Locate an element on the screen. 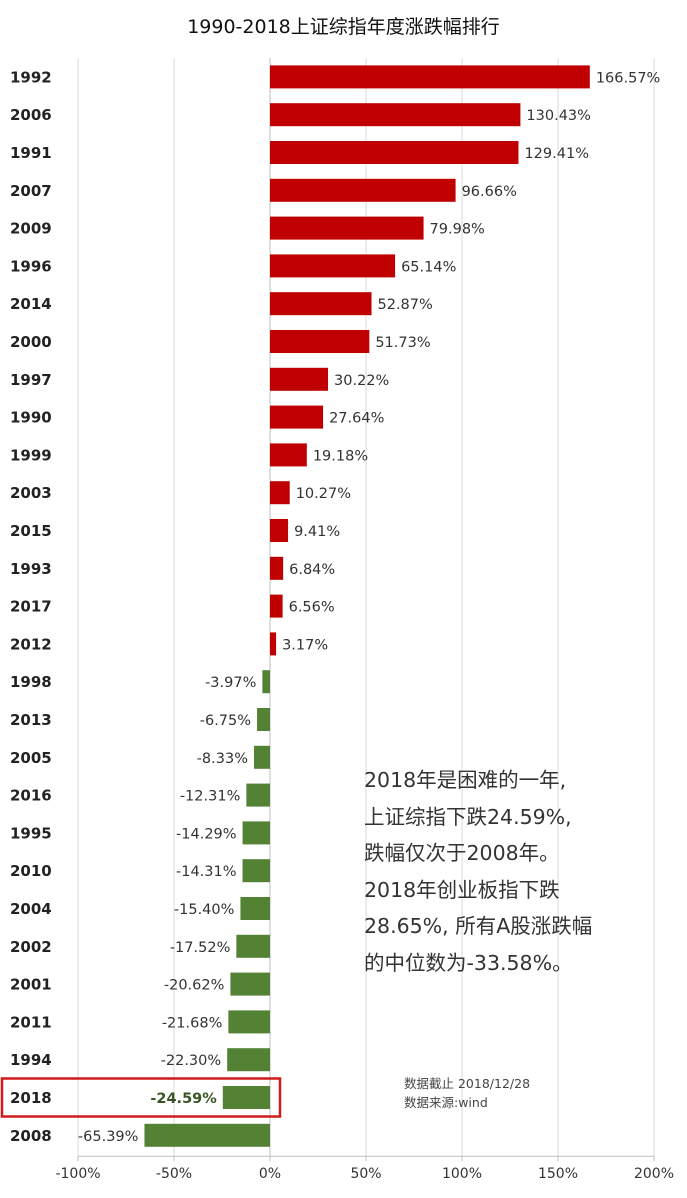 This screenshot has height=1198, width=687. annotation-line: 2018年是困难的一年, is located at coordinates (465, 780).